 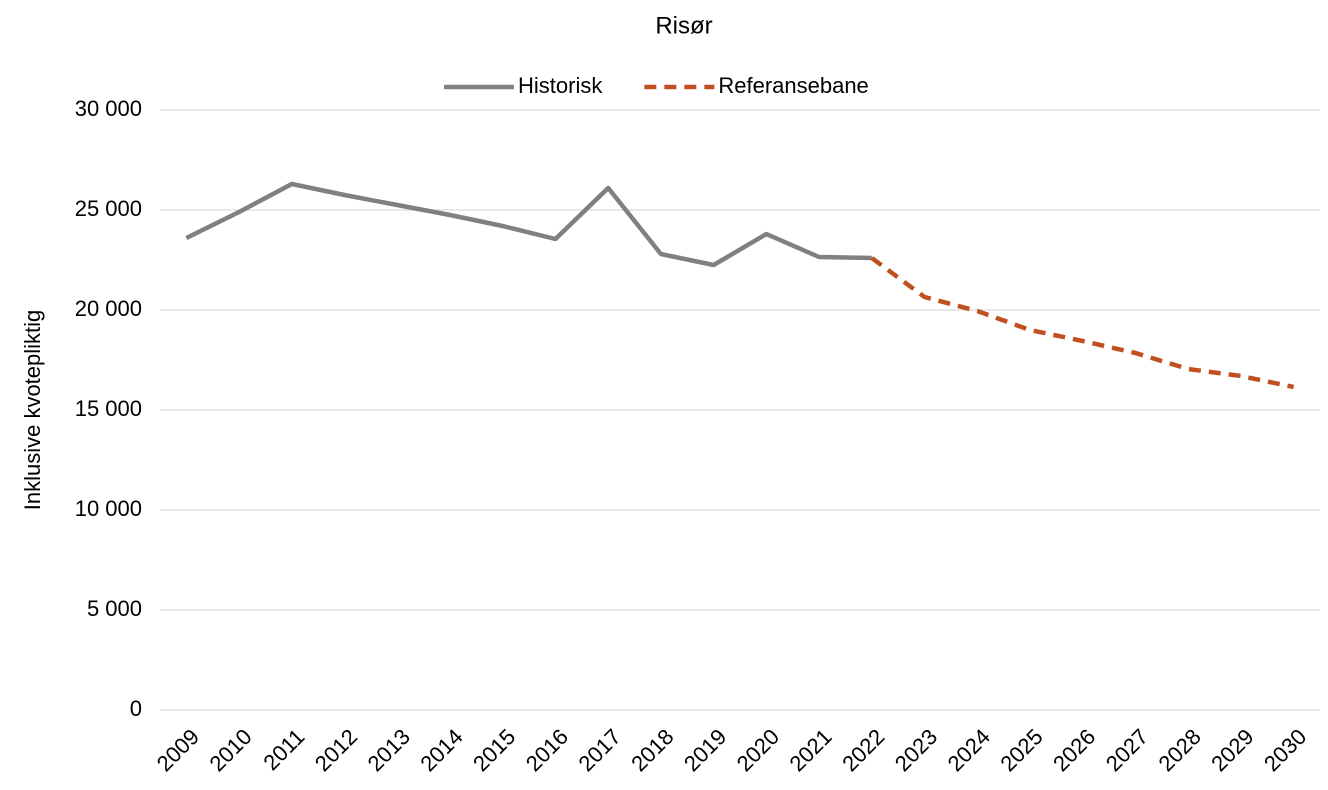 What do you see at coordinates (969, 750) in the screenshot?
I see `x-tick-label: 2024` at bounding box center [969, 750].